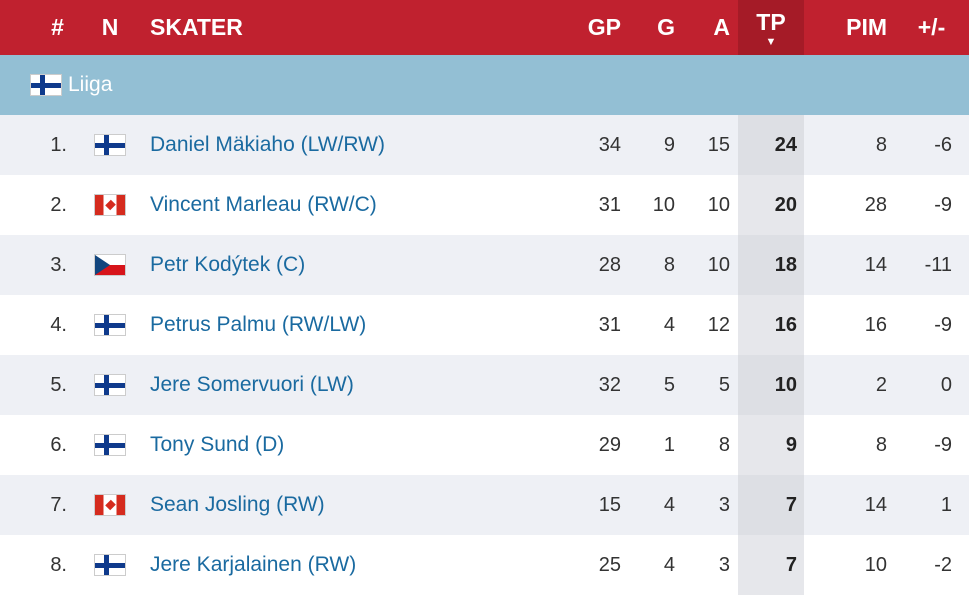 The height and width of the screenshot is (600, 969). What do you see at coordinates (604, 27) in the screenshot?
I see `header-gp: GP` at bounding box center [604, 27].